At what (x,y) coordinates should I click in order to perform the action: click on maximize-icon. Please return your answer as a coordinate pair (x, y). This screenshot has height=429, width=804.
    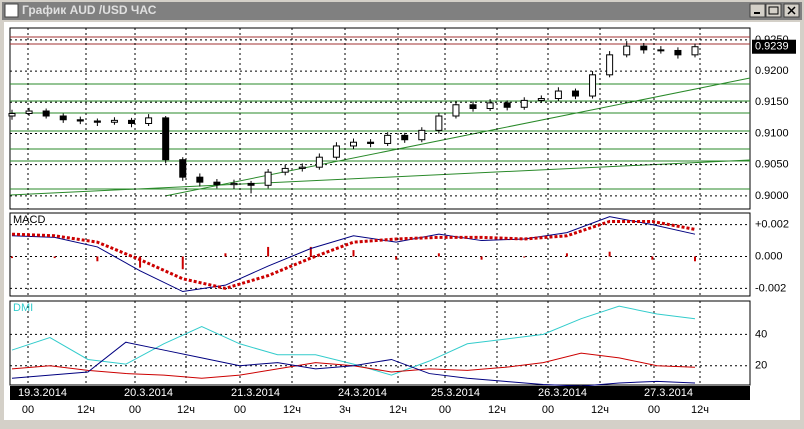
    Looking at the image, I should click on (773, 10).